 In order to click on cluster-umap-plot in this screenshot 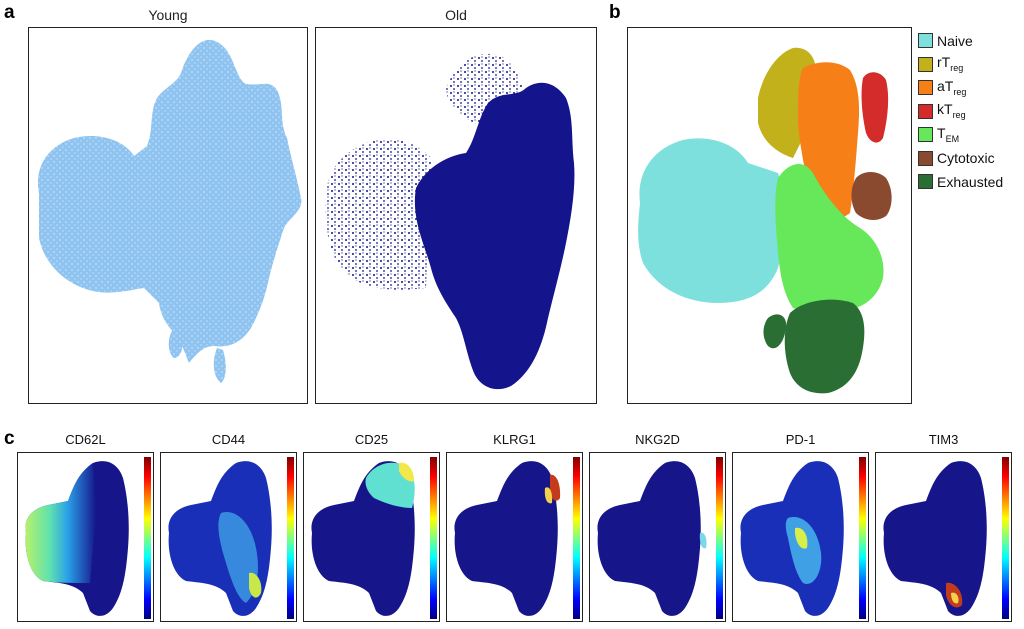, I will do `click(765, 220)`.